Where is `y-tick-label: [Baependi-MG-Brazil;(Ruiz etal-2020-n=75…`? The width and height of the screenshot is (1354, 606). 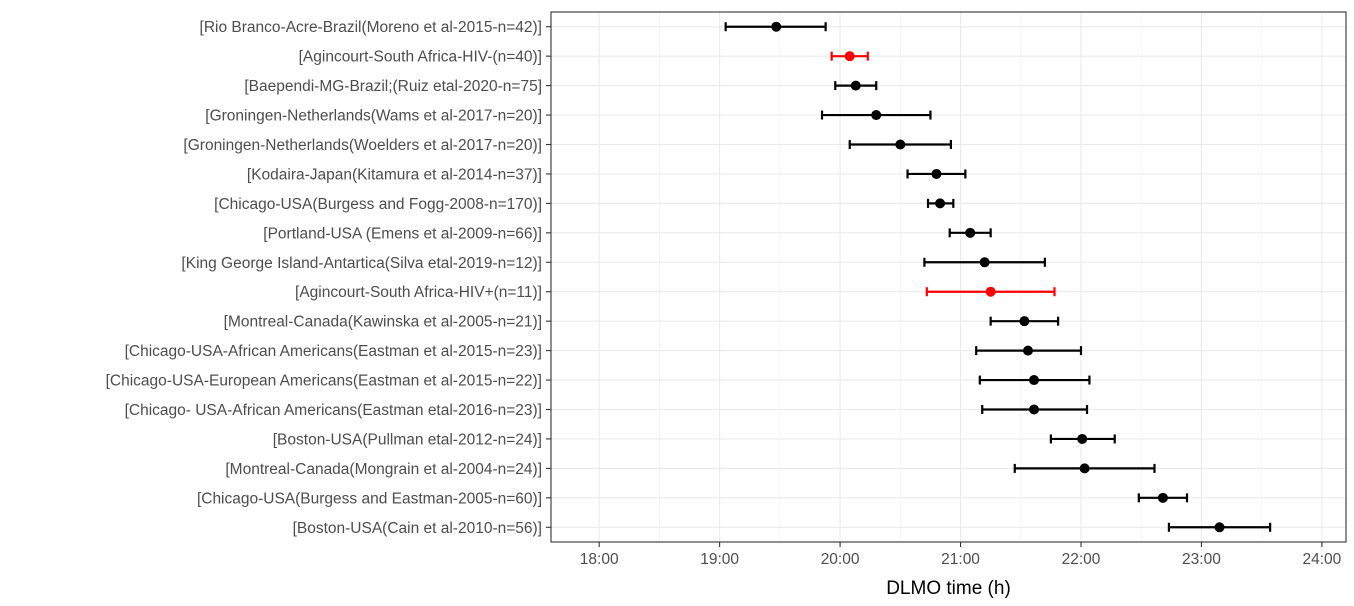 y-tick-label: [Baependi-MG-Brazil;(Ruiz etal-2020-n=75… is located at coordinates (393, 86).